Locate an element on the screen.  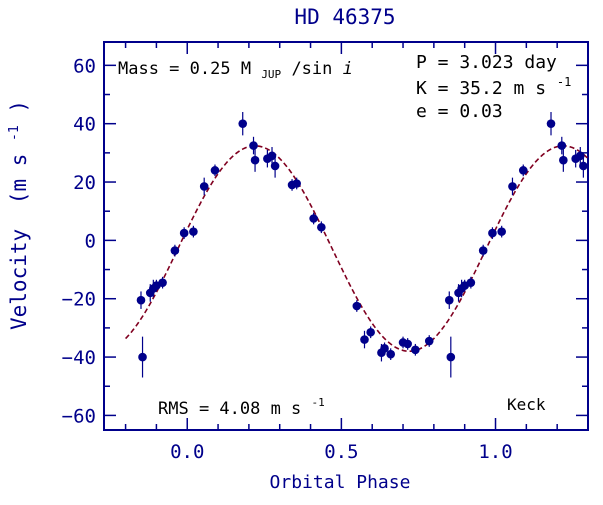
amplitude-annotation: K = 35.2 m s -1 is located at coordinates (493, 87).